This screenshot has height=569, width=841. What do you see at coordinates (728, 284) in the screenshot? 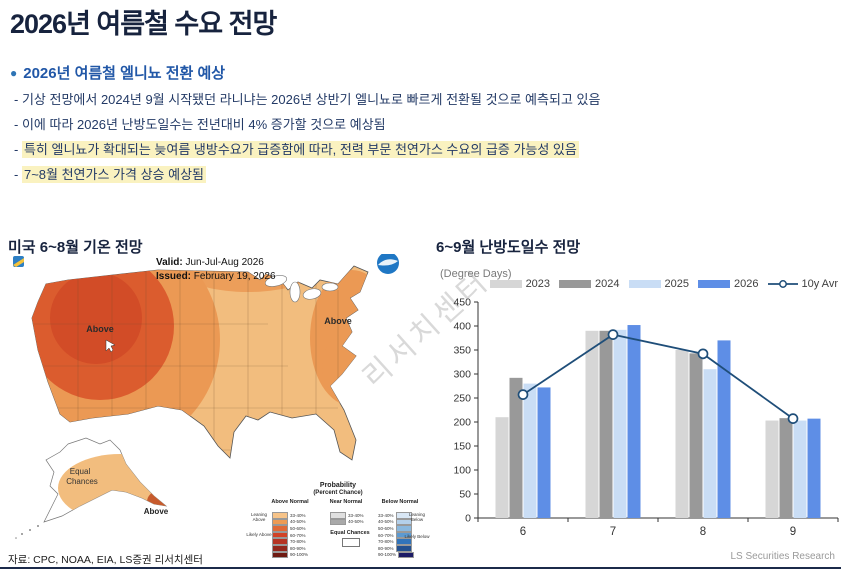
I see `hdd-legend-item: 2026` at bounding box center [728, 284].